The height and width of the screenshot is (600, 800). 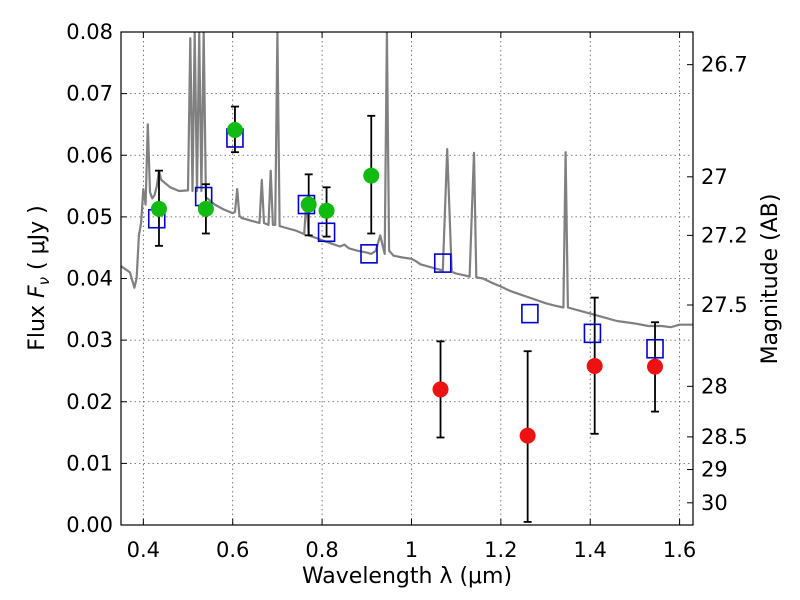 What do you see at coordinates (724, 305) in the screenshot?
I see `y2-tick-label: 27.5` at bounding box center [724, 305].